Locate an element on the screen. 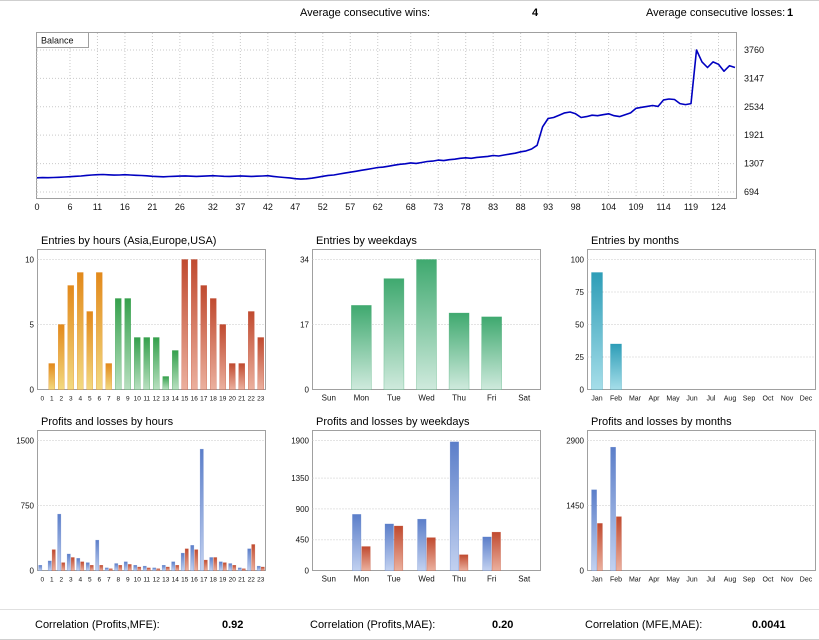  correlation-profits-mae-value: 0.20 is located at coordinates (503, 625).